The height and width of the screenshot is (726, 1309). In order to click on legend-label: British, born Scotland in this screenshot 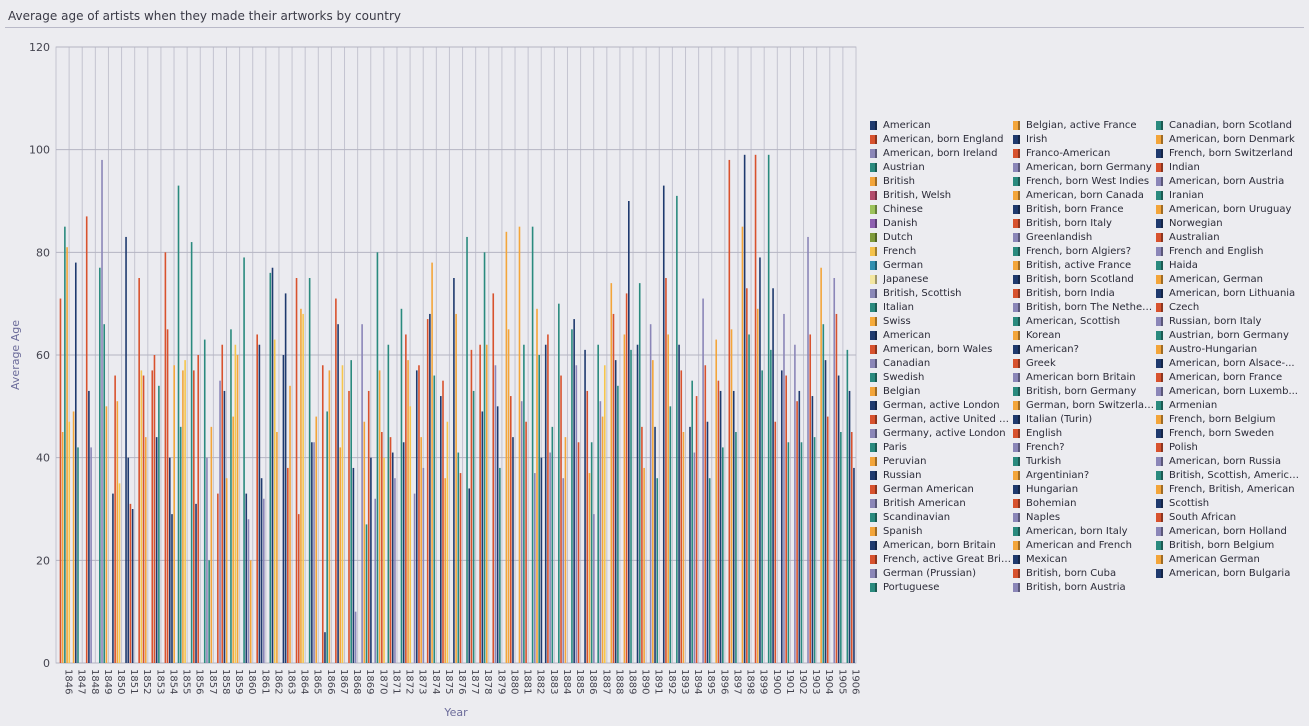, I will do `click(1080, 279)`.